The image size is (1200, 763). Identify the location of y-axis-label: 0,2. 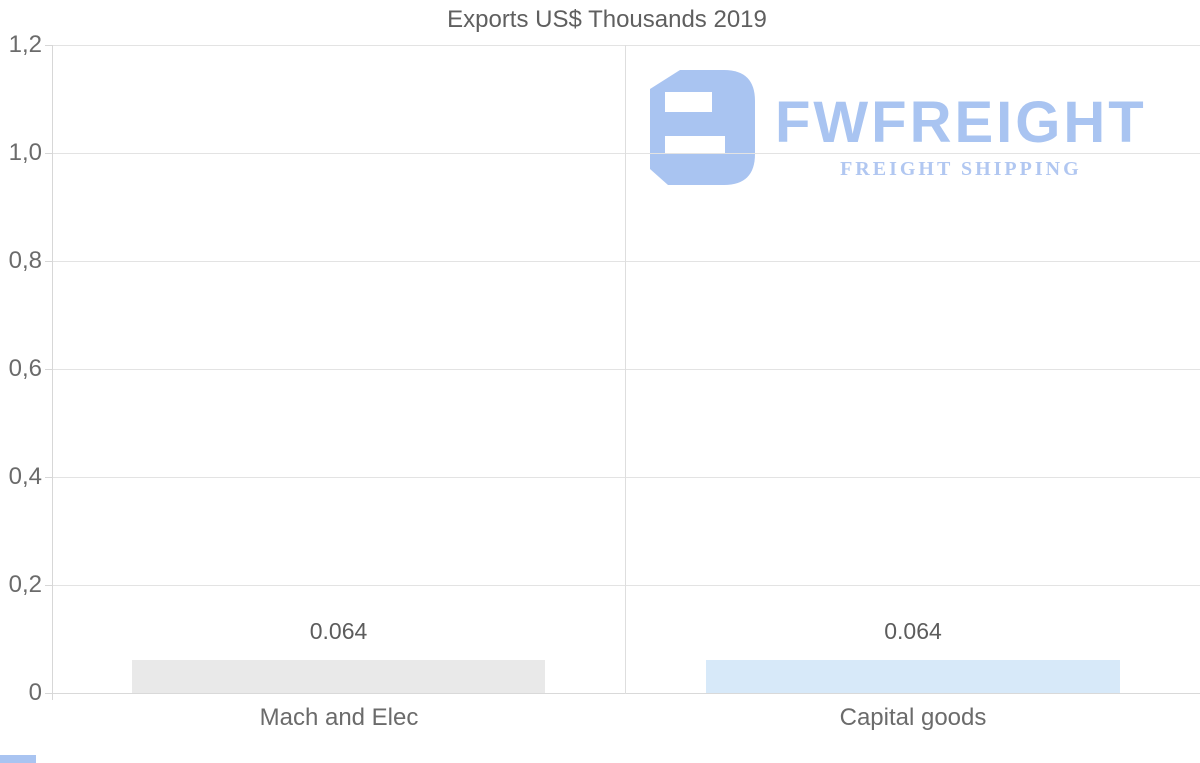
(25, 584).